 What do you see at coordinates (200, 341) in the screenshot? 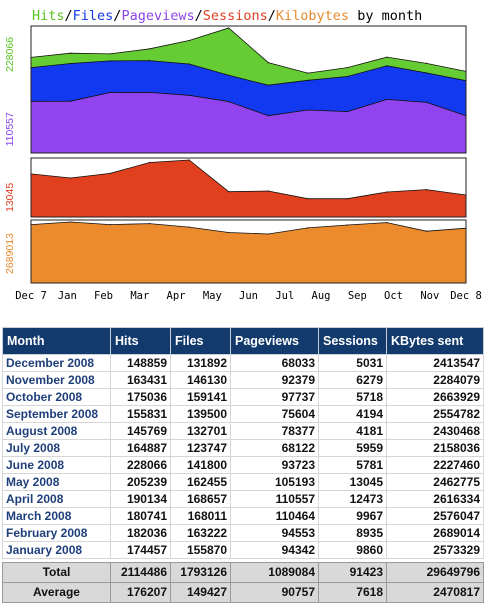
I see `header-files: Files` at bounding box center [200, 341].